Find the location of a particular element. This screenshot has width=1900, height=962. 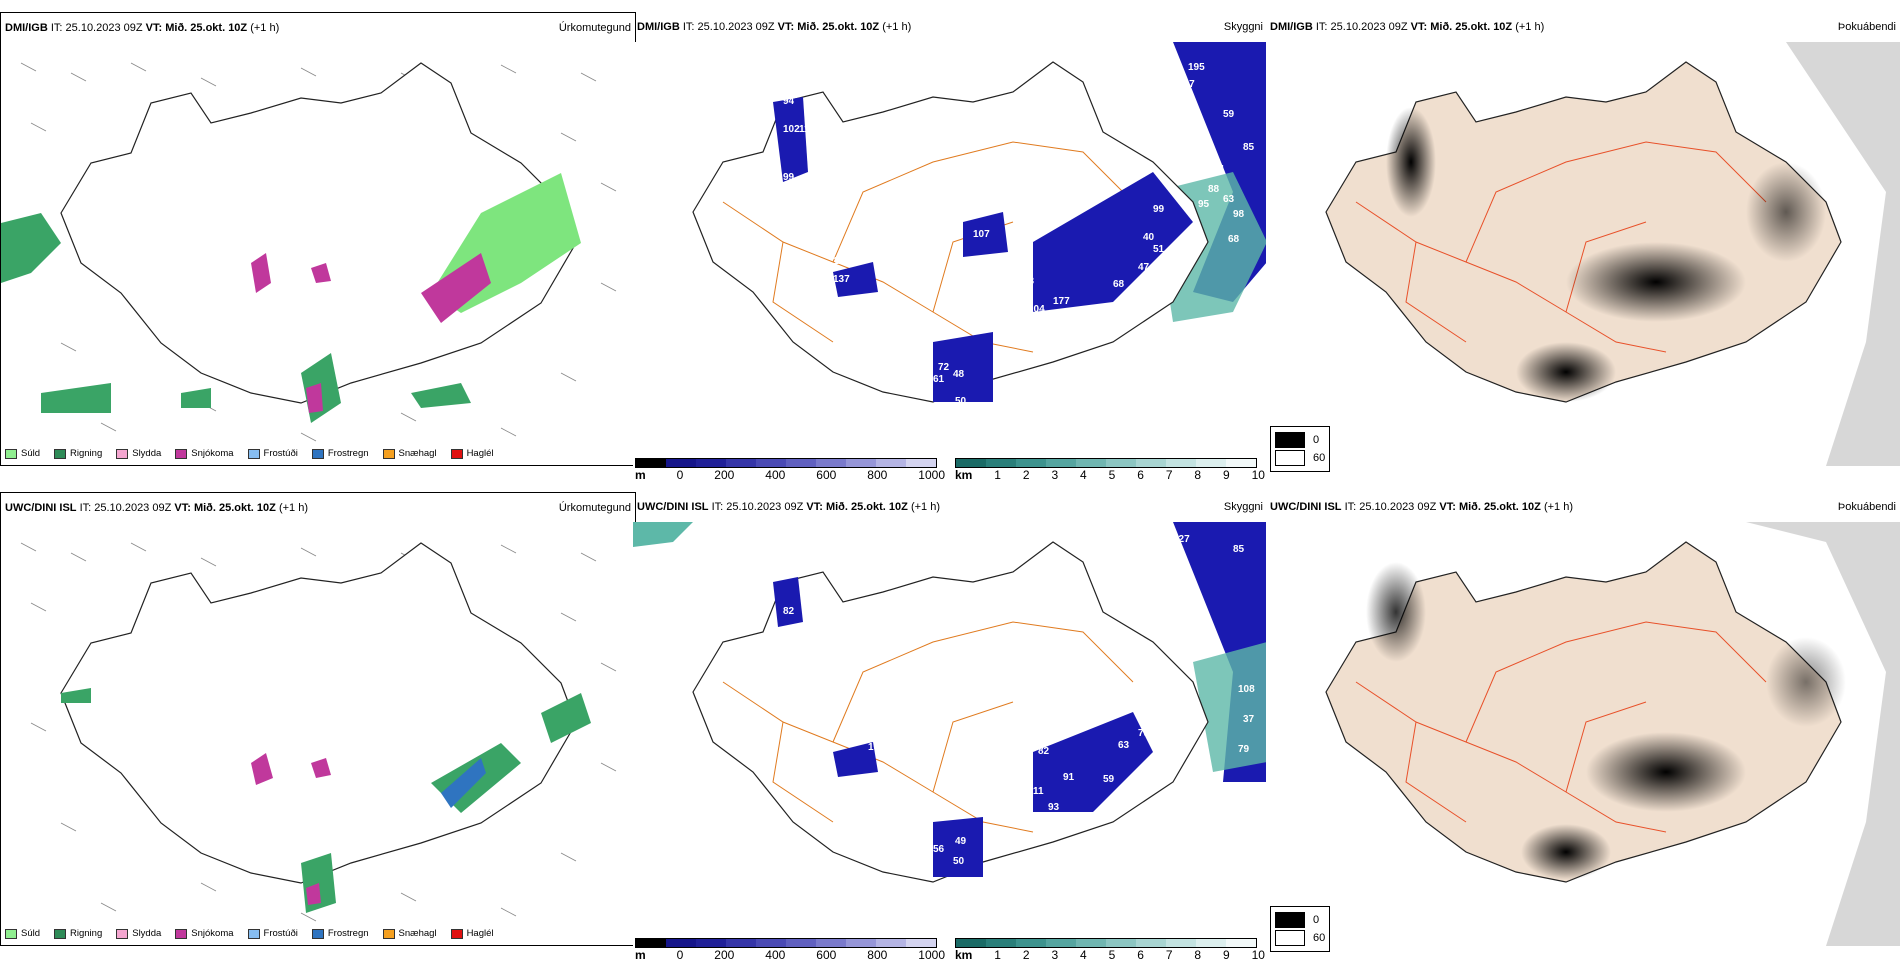

legend-item: Slydda is located at coordinates (138, 933).